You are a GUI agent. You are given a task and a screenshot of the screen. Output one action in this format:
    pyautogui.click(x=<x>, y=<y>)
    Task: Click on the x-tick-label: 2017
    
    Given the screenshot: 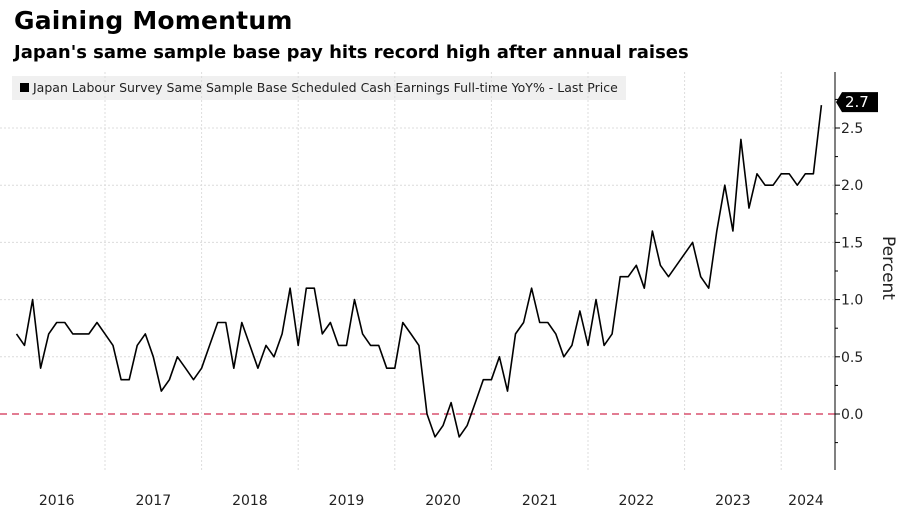 What is the action you would take?
    pyautogui.click(x=153, y=501)
    